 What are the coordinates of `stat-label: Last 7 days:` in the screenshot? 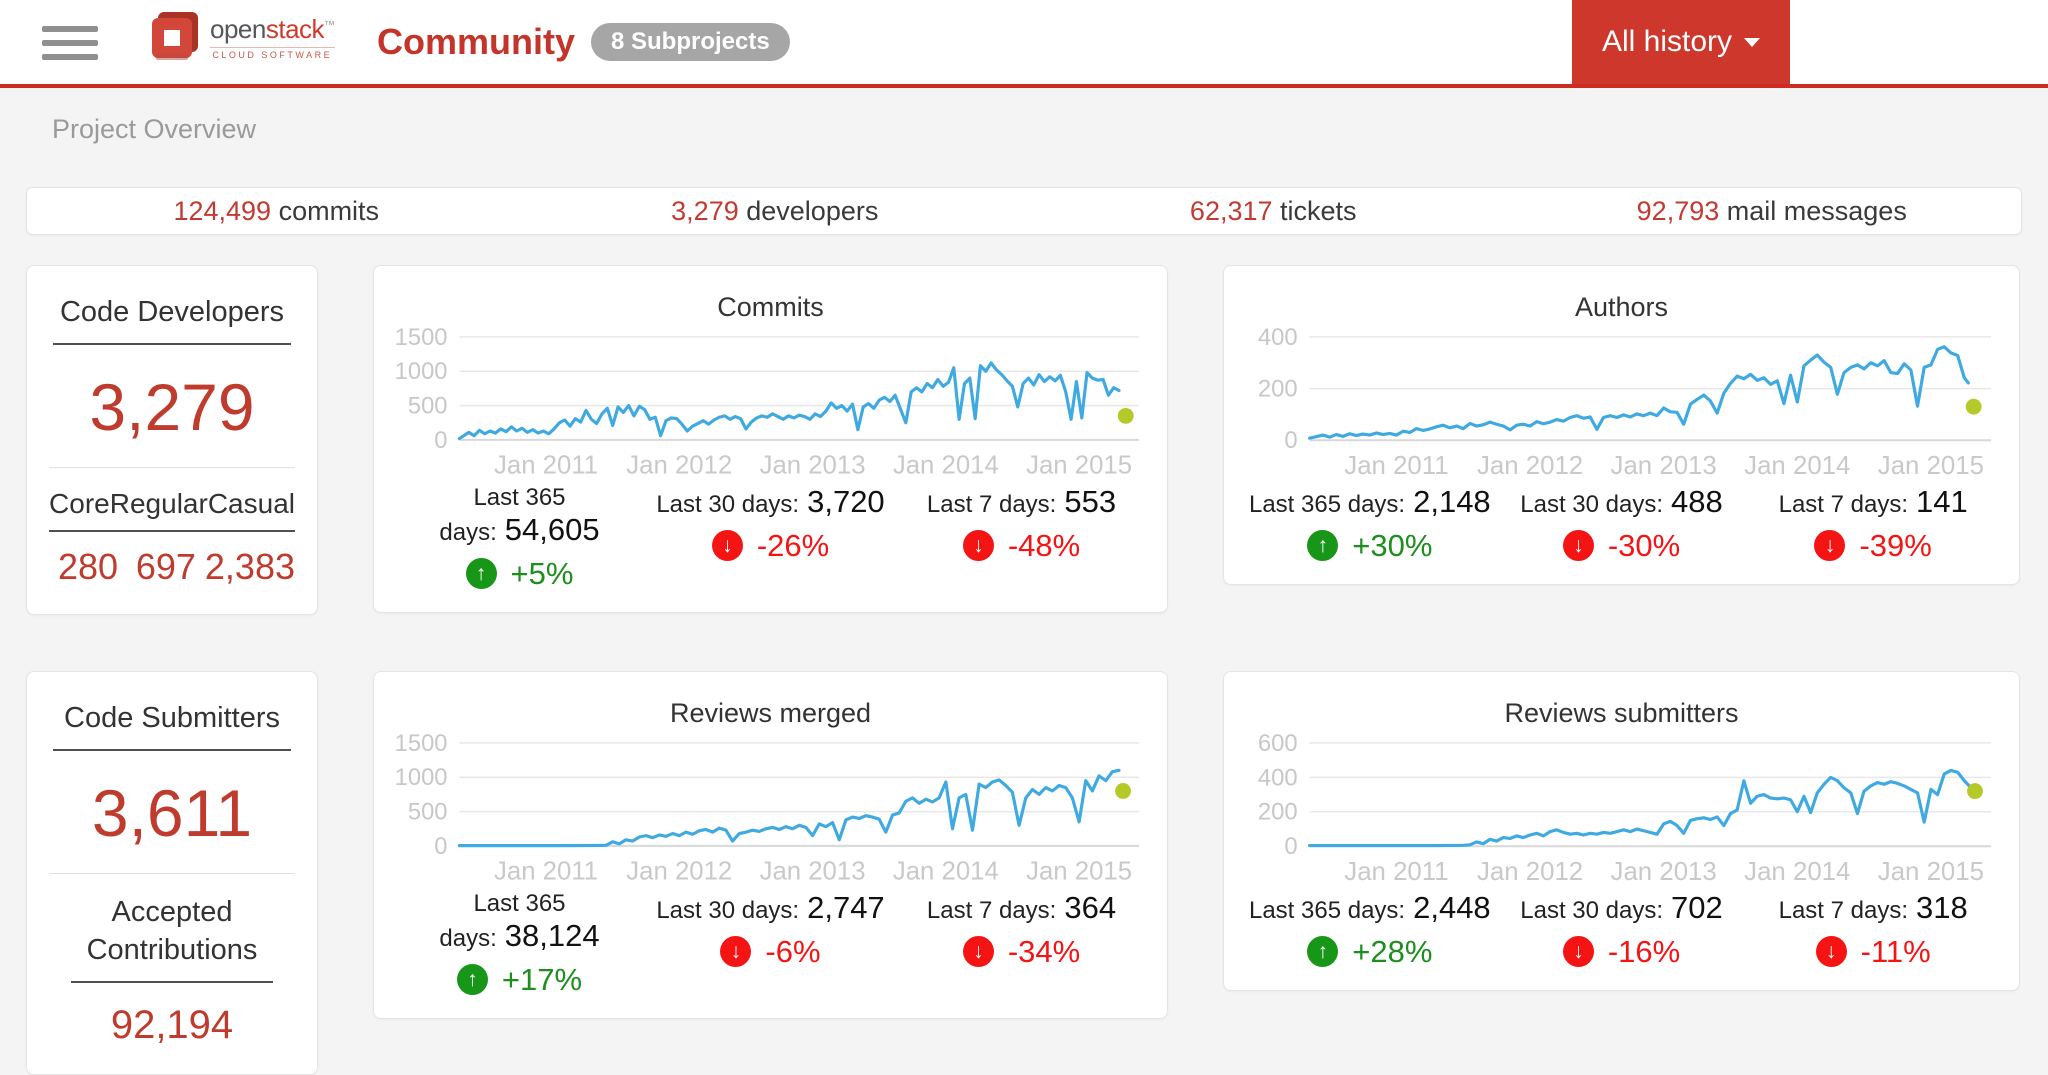 It's located at (1843, 504).